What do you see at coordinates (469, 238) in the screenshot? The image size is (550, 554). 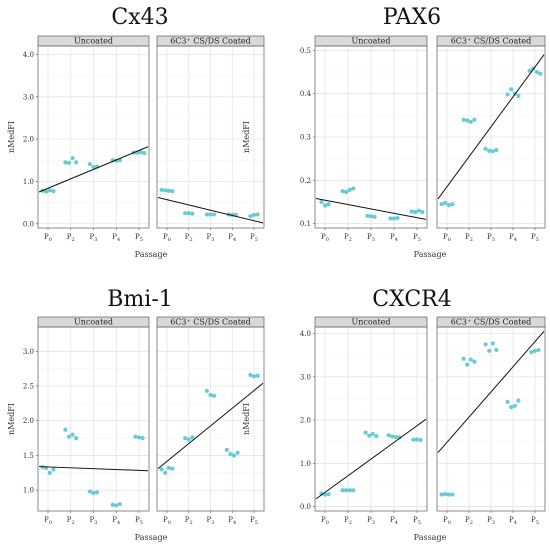 I see `x-tick-label: P2` at bounding box center [469, 238].